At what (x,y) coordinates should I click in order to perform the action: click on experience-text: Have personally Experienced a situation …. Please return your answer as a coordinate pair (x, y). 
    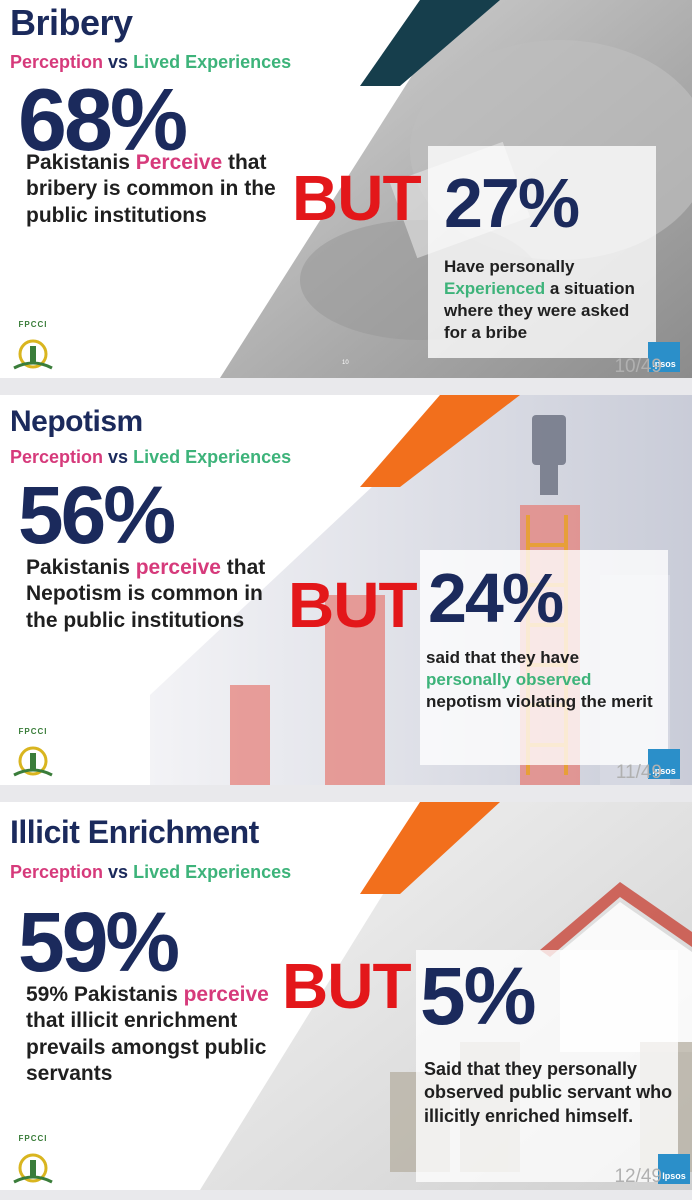
    Looking at the image, I should click on (539, 300).